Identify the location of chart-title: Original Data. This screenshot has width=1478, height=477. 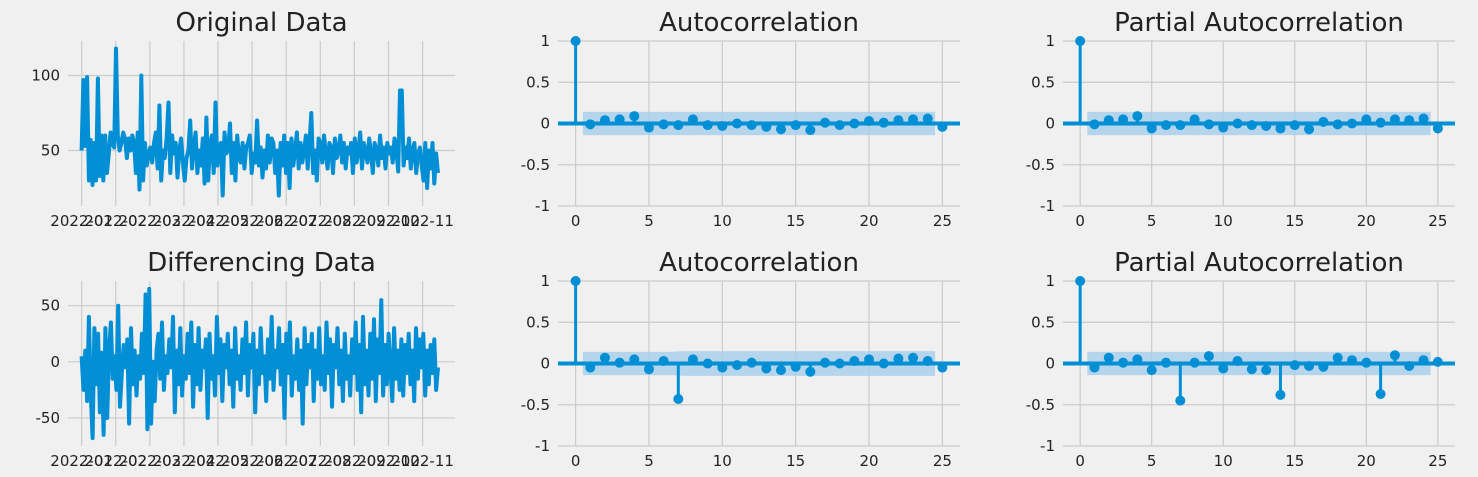
(261, 23).